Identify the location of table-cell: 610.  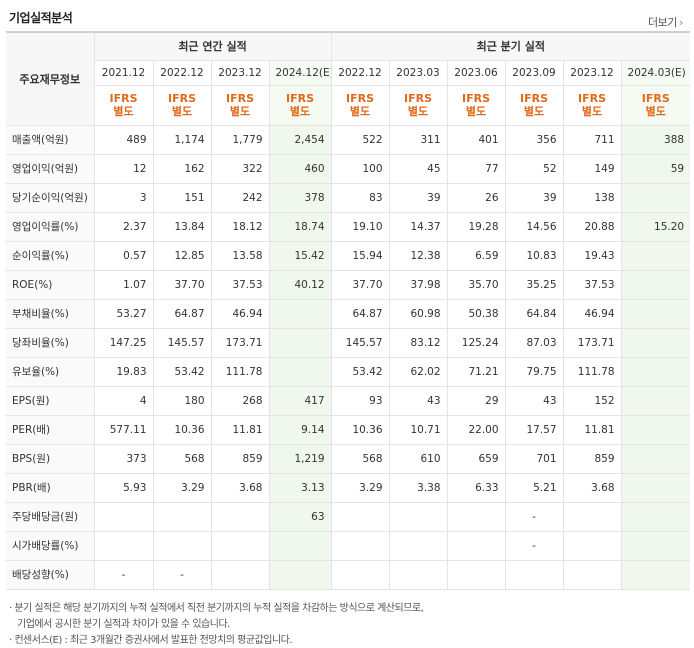
(418, 459).